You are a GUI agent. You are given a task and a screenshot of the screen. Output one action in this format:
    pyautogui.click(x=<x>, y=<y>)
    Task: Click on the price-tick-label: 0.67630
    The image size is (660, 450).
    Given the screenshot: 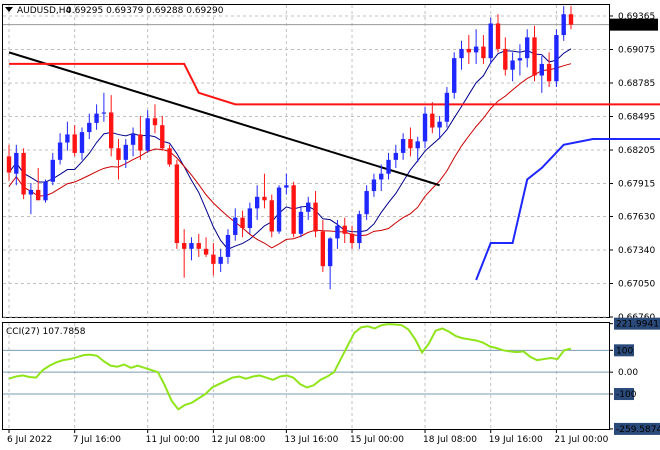 What is the action you would take?
    pyautogui.click(x=636, y=217)
    